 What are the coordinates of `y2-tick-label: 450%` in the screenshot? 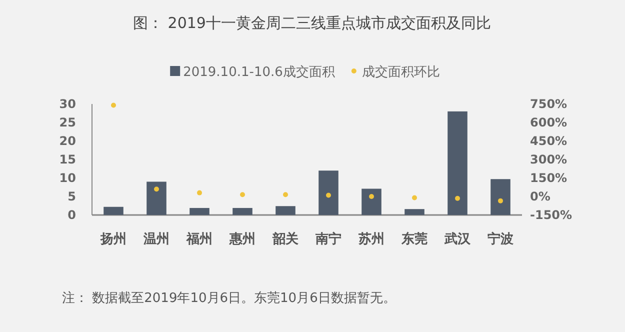 It's located at (549, 141).